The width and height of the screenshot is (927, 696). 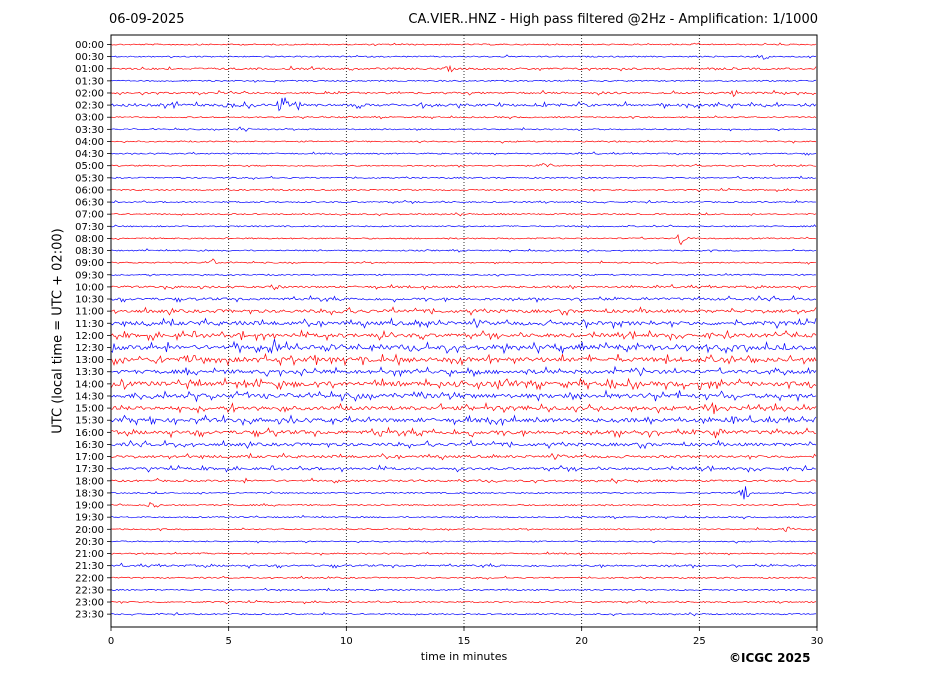 I want to click on row-time-label: 13:30, so click(x=89, y=372).